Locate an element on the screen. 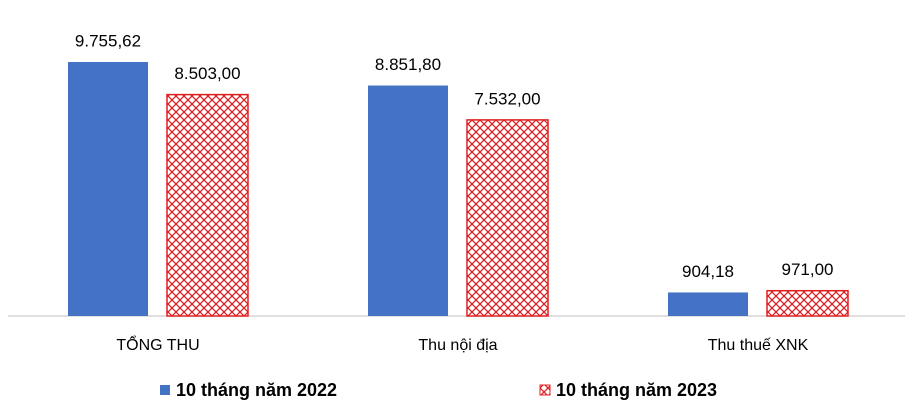  legend-label: 10 tháng năm 2023 is located at coordinates (636, 390).